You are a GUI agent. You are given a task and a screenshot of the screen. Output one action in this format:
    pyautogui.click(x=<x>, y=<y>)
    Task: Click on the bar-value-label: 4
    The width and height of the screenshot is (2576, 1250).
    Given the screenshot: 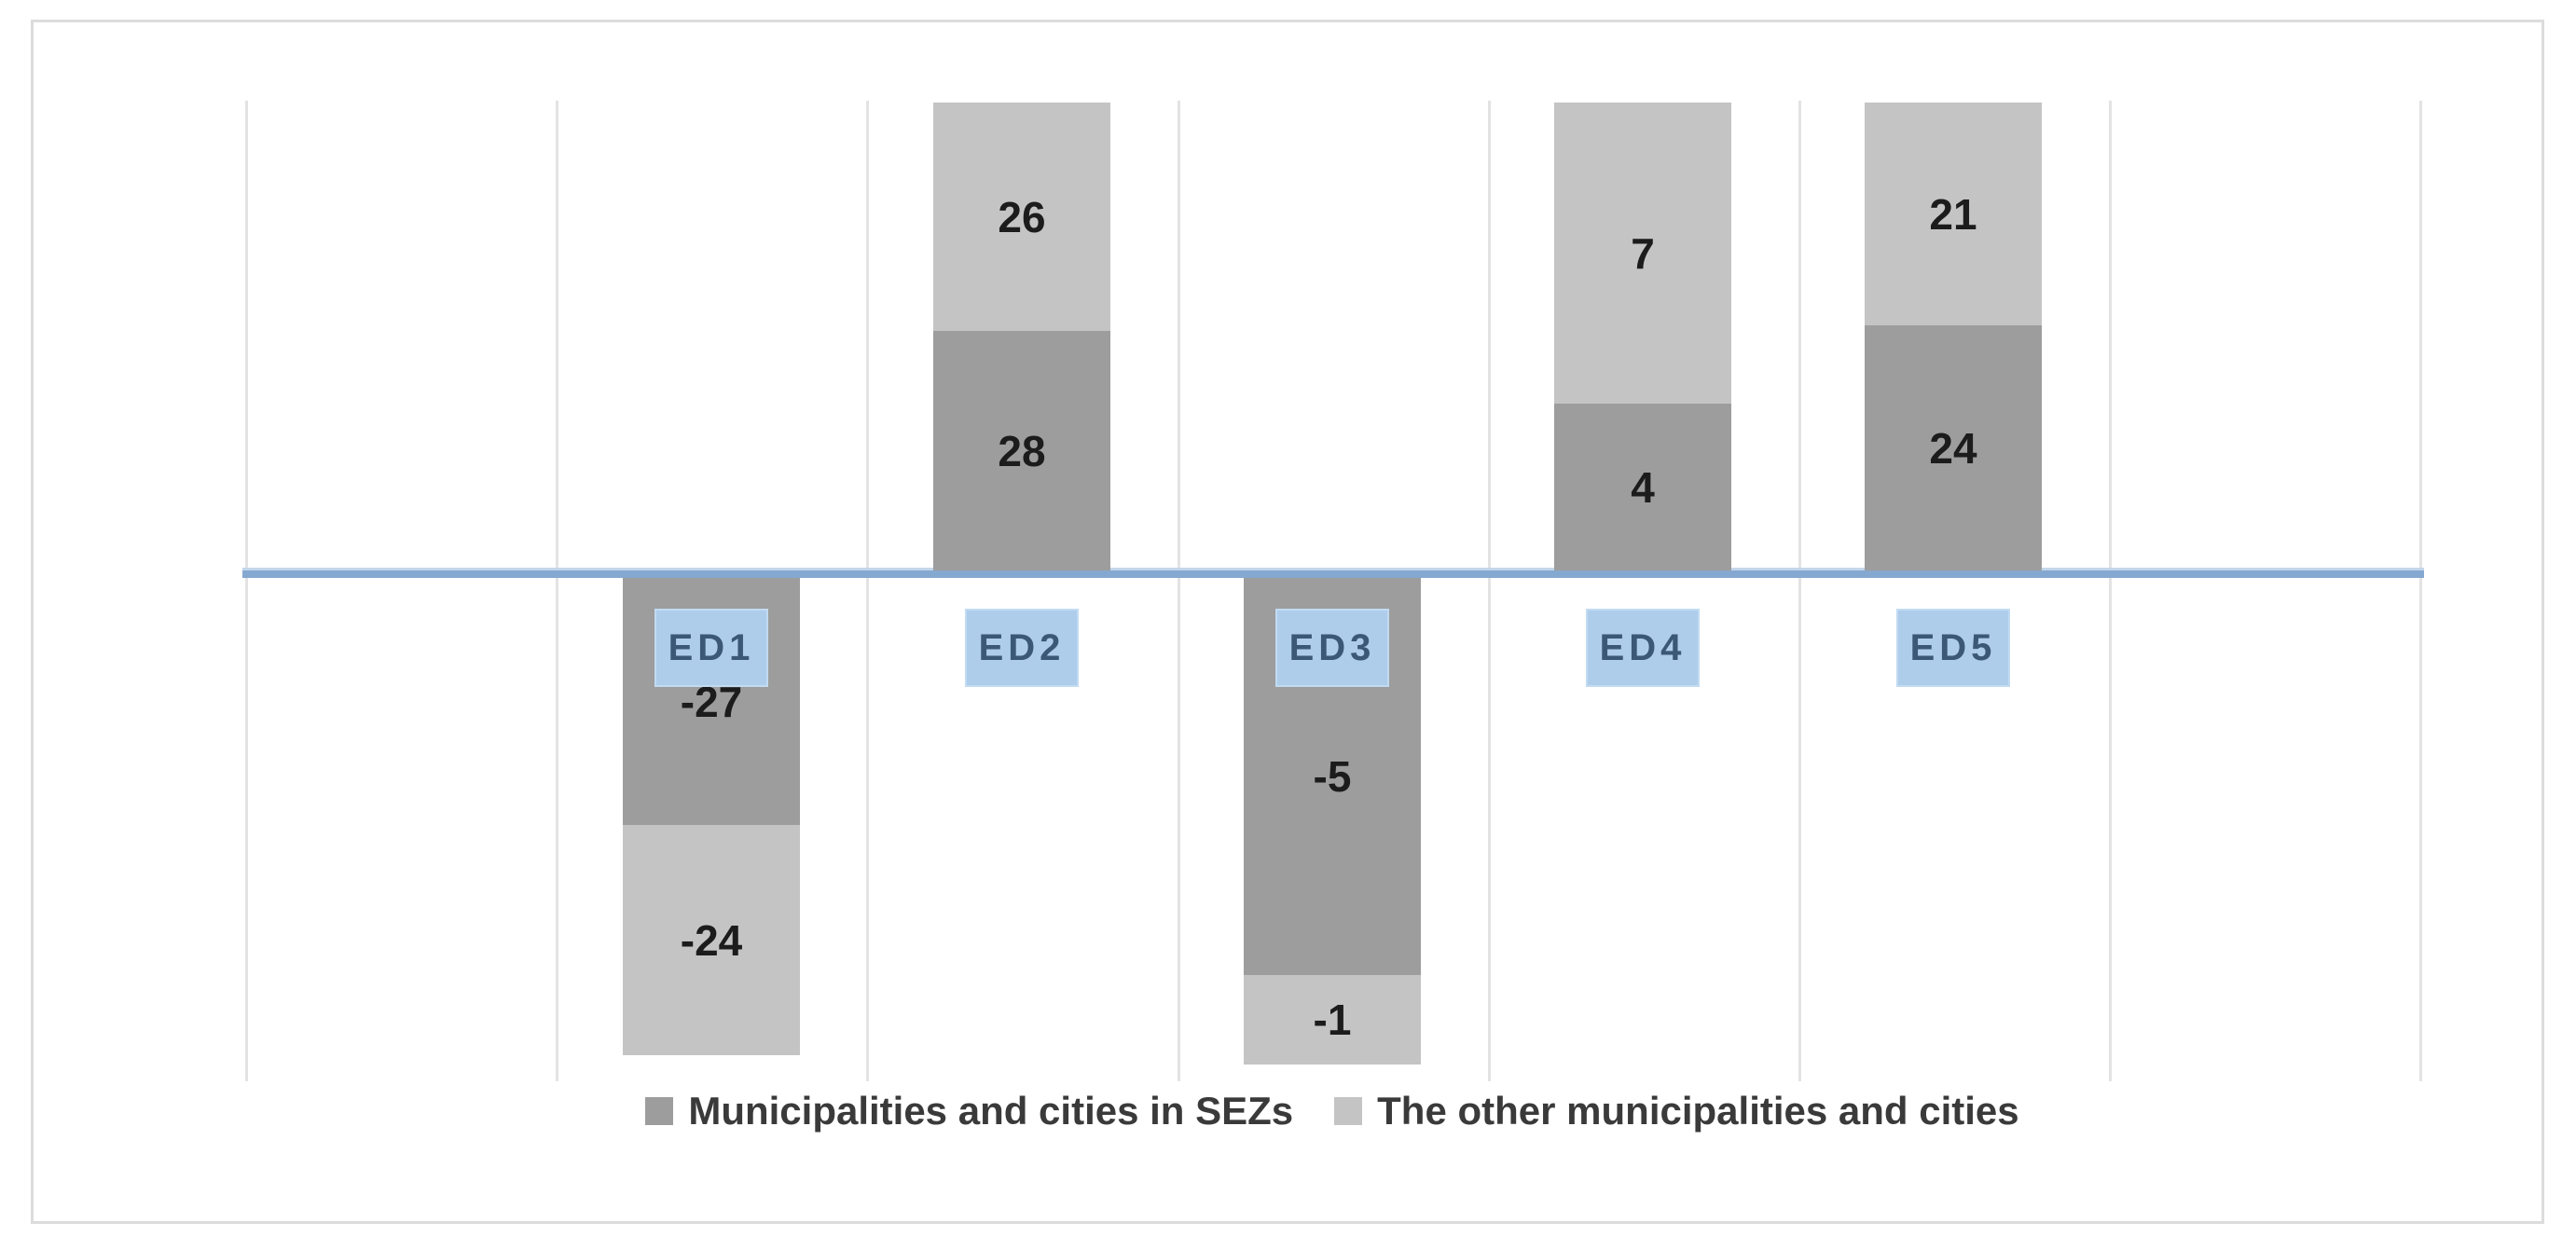 What is the action you would take?
    pyautogui.click(x=1643, y=487)
    